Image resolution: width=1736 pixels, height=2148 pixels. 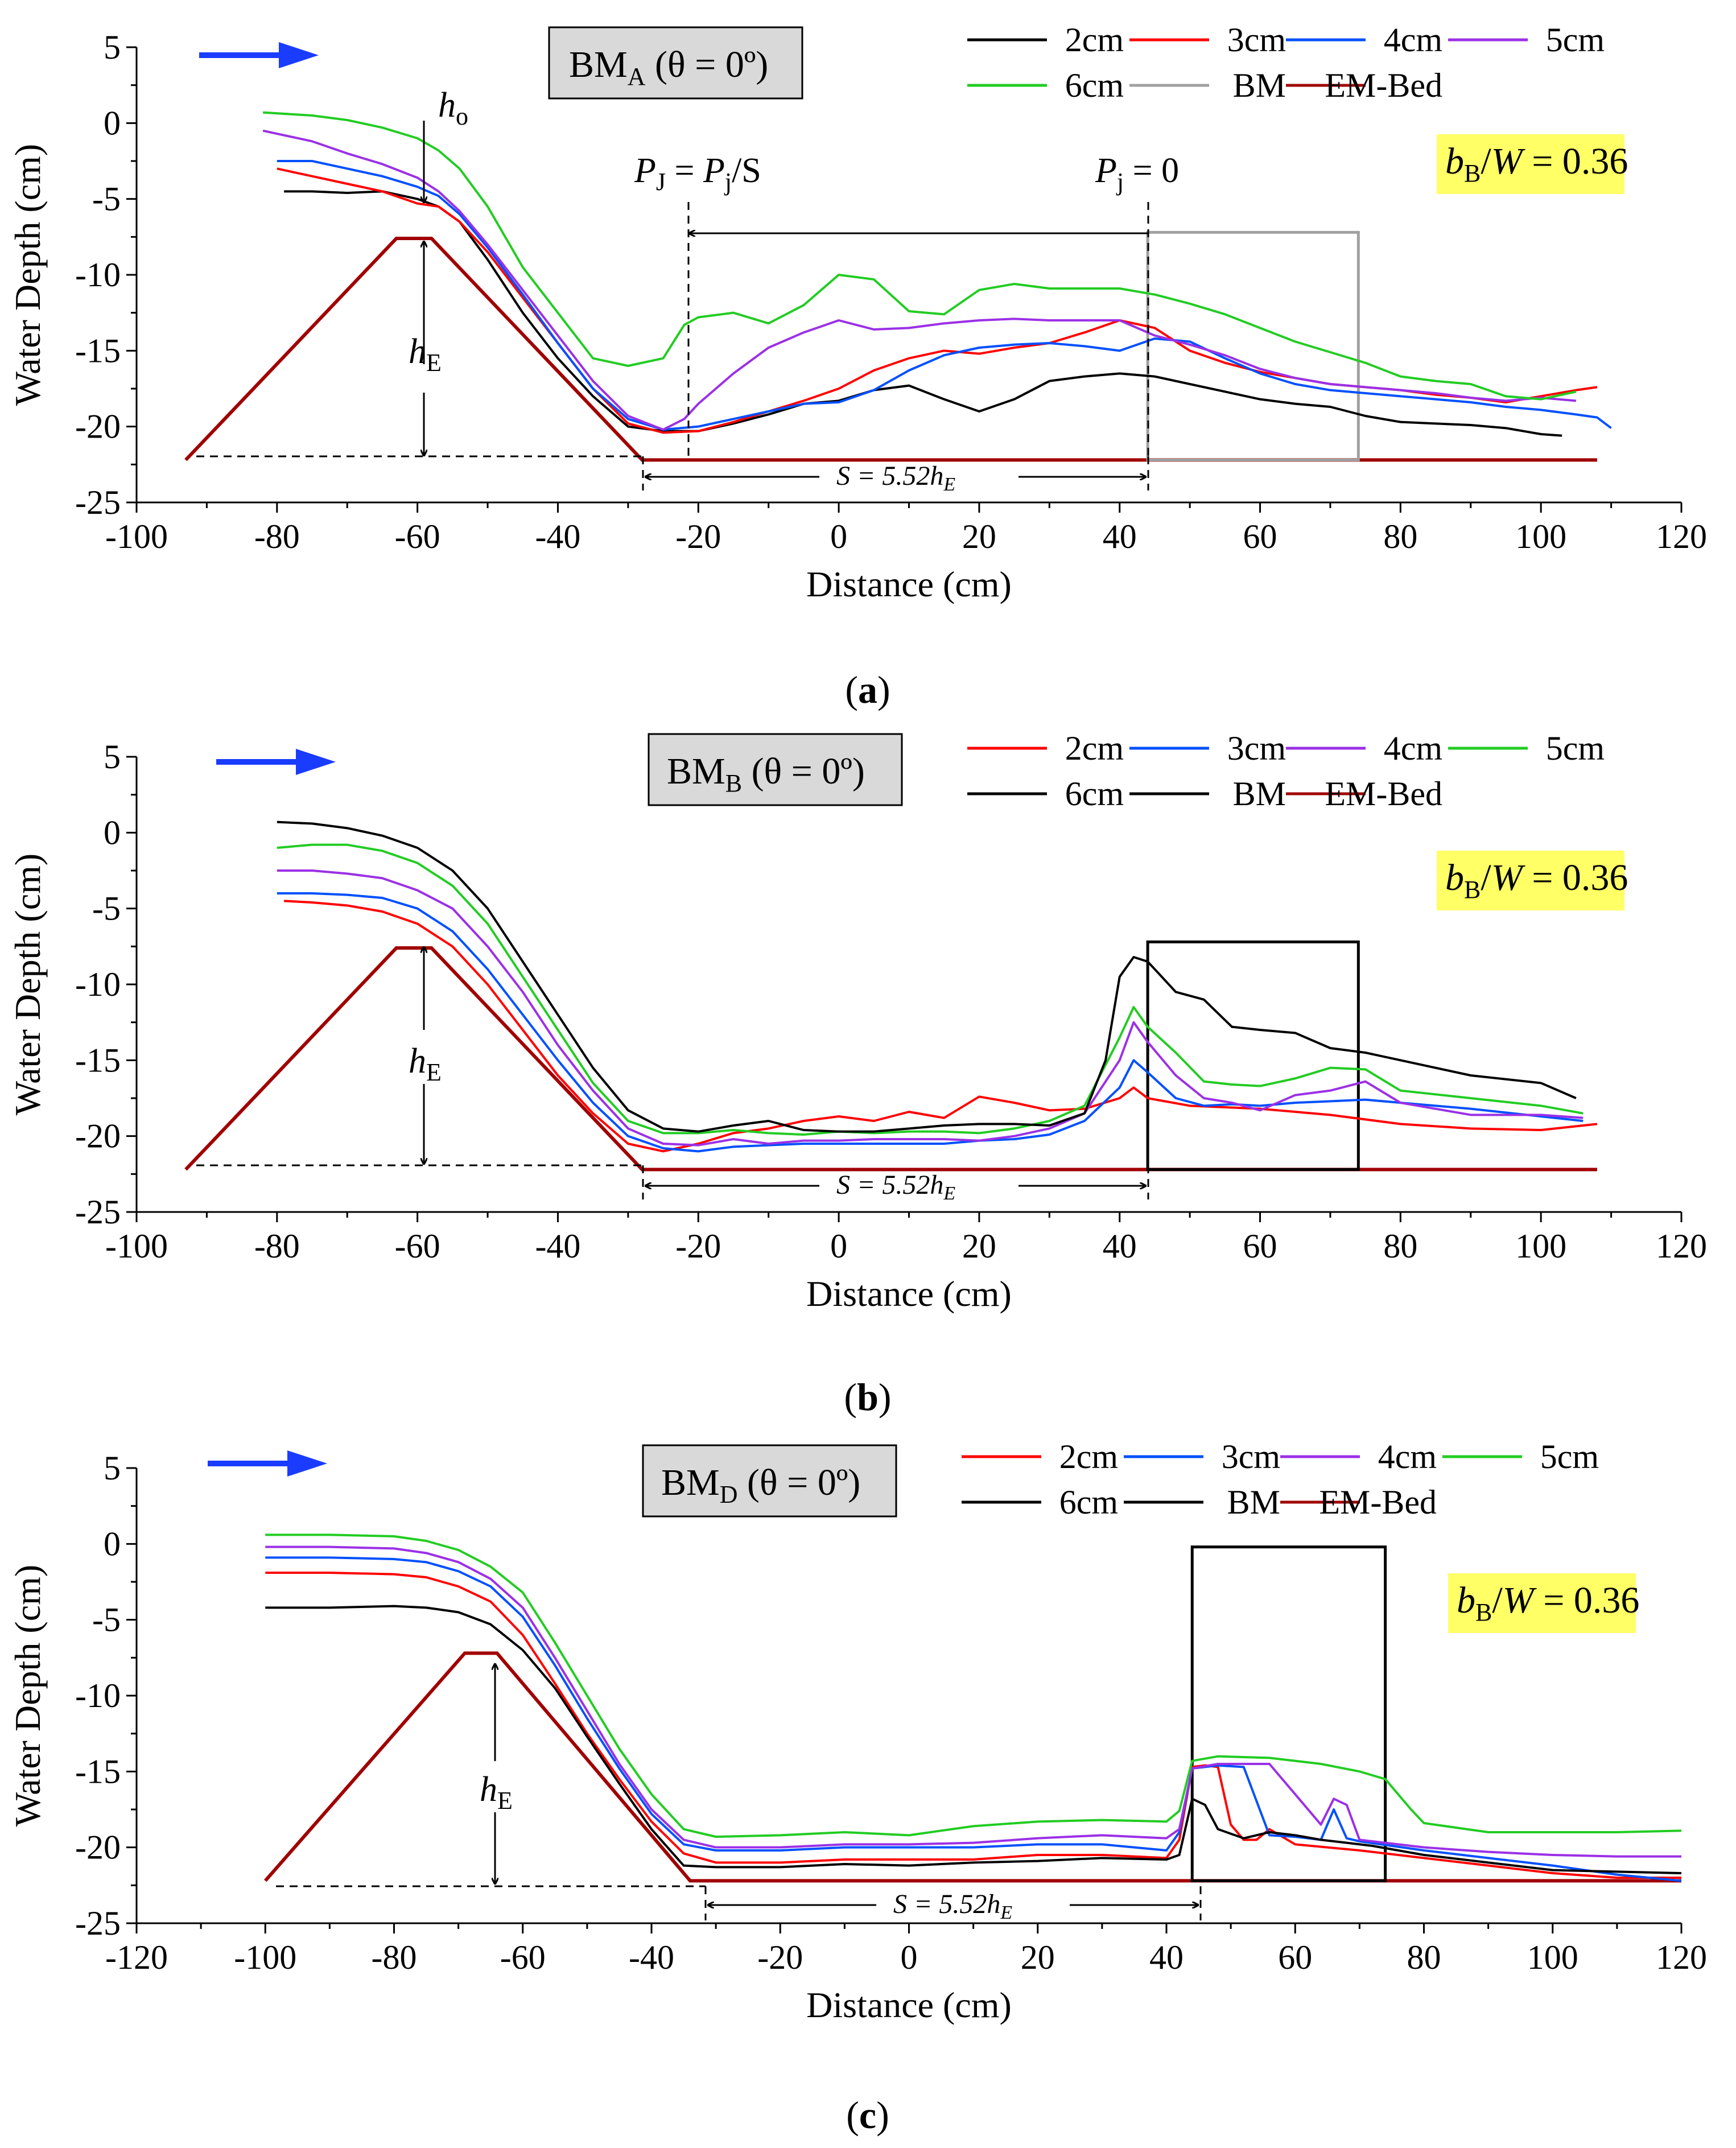 I want to click on x-tick-label: 40, so click(x=1120, y=1246).